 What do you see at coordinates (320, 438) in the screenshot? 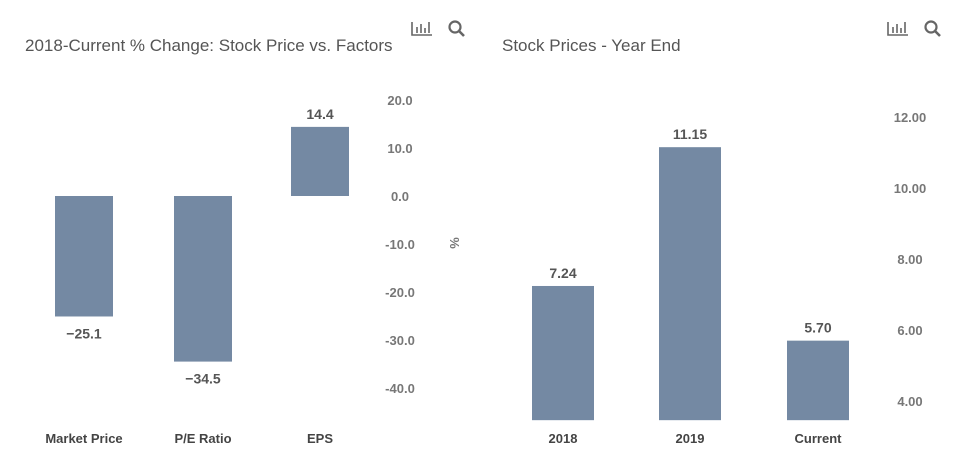
I see `x-tick-label: EPS` at bounding box center [320, 438].